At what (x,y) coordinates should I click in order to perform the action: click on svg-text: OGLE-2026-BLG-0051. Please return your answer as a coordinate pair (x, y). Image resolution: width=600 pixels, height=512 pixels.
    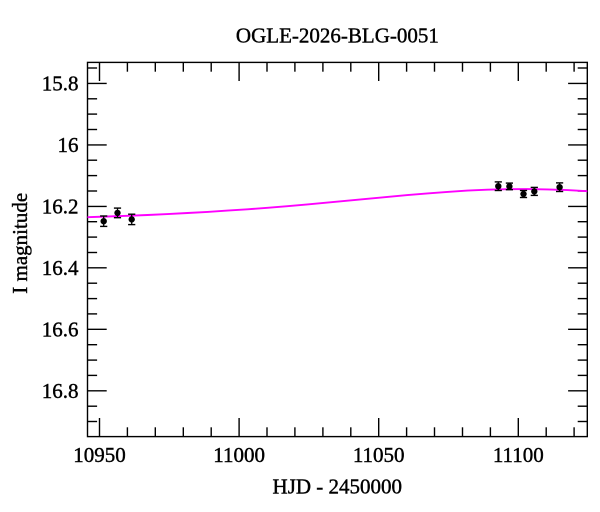
    Looking at the image, I should click on (337, 35).